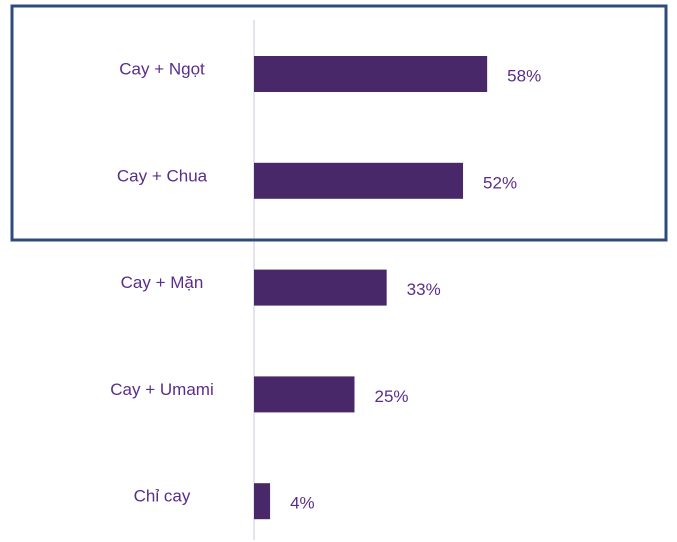 The width and height of the screenshot is (677, 542). I want to click on value-label: 4%, so click(302, 503).